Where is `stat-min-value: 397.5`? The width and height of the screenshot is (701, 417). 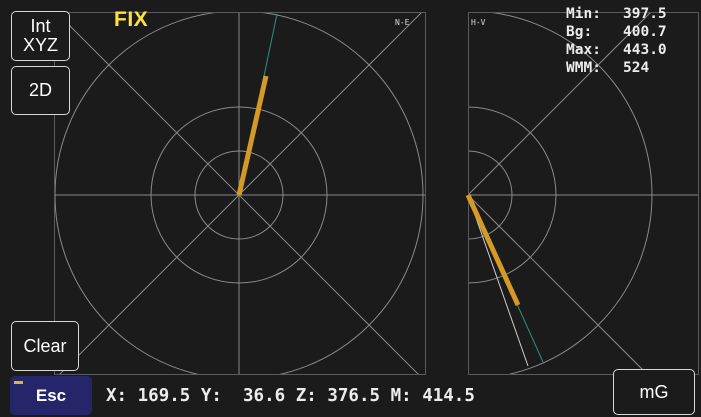 stat-min-value: 397.5 is located at coordinates (645, 14).